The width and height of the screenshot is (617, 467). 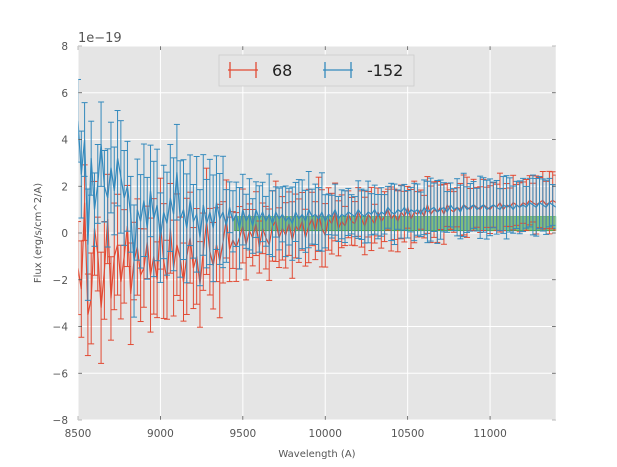 What do you see at coordinates (316, 70) in the screenshot?
I see `legend: 68 -152` at bounding box center [316, 70].